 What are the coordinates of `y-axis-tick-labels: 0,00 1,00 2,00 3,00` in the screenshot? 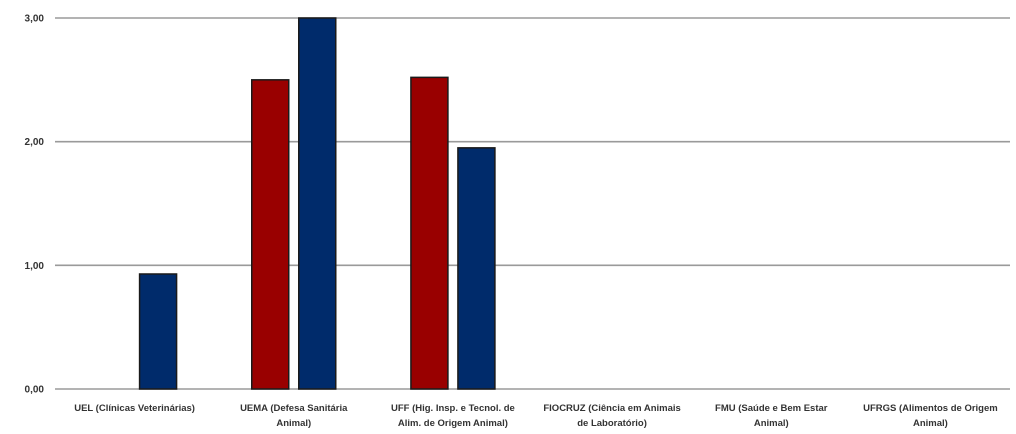 It's located at (35, 205).